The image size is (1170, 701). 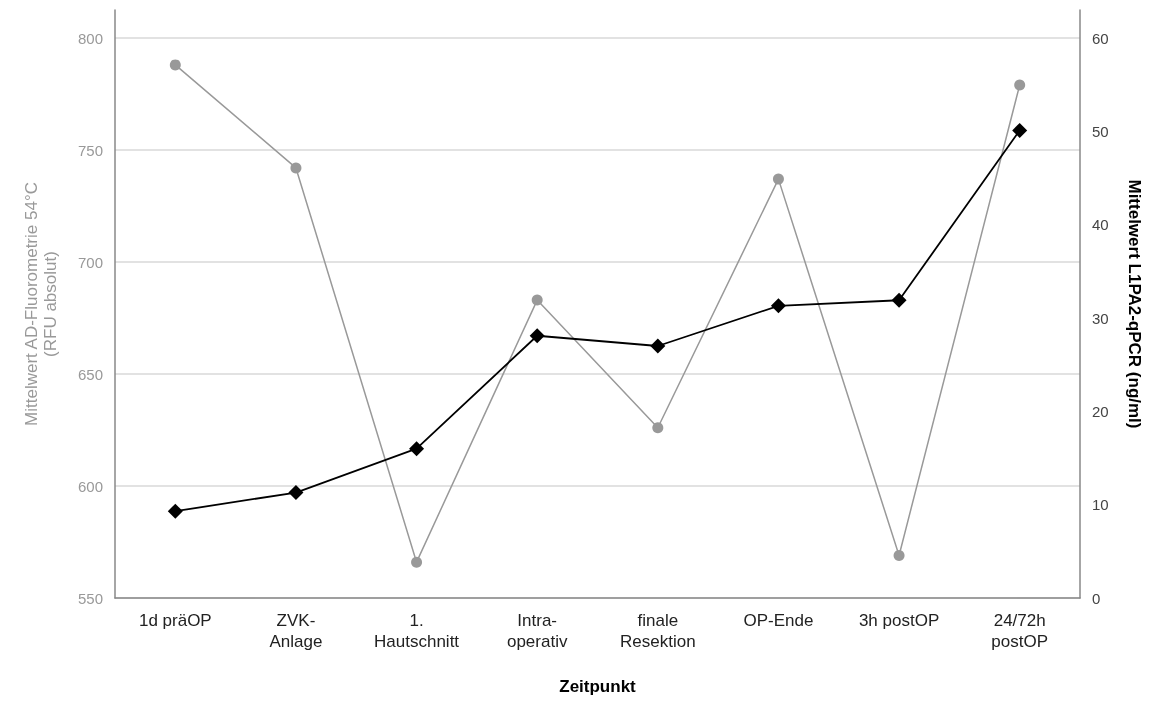 What do you see at coordinates (90, 150) in the screenshot?
I see `y-tick-label: 750` at bounding box center [90, 150].